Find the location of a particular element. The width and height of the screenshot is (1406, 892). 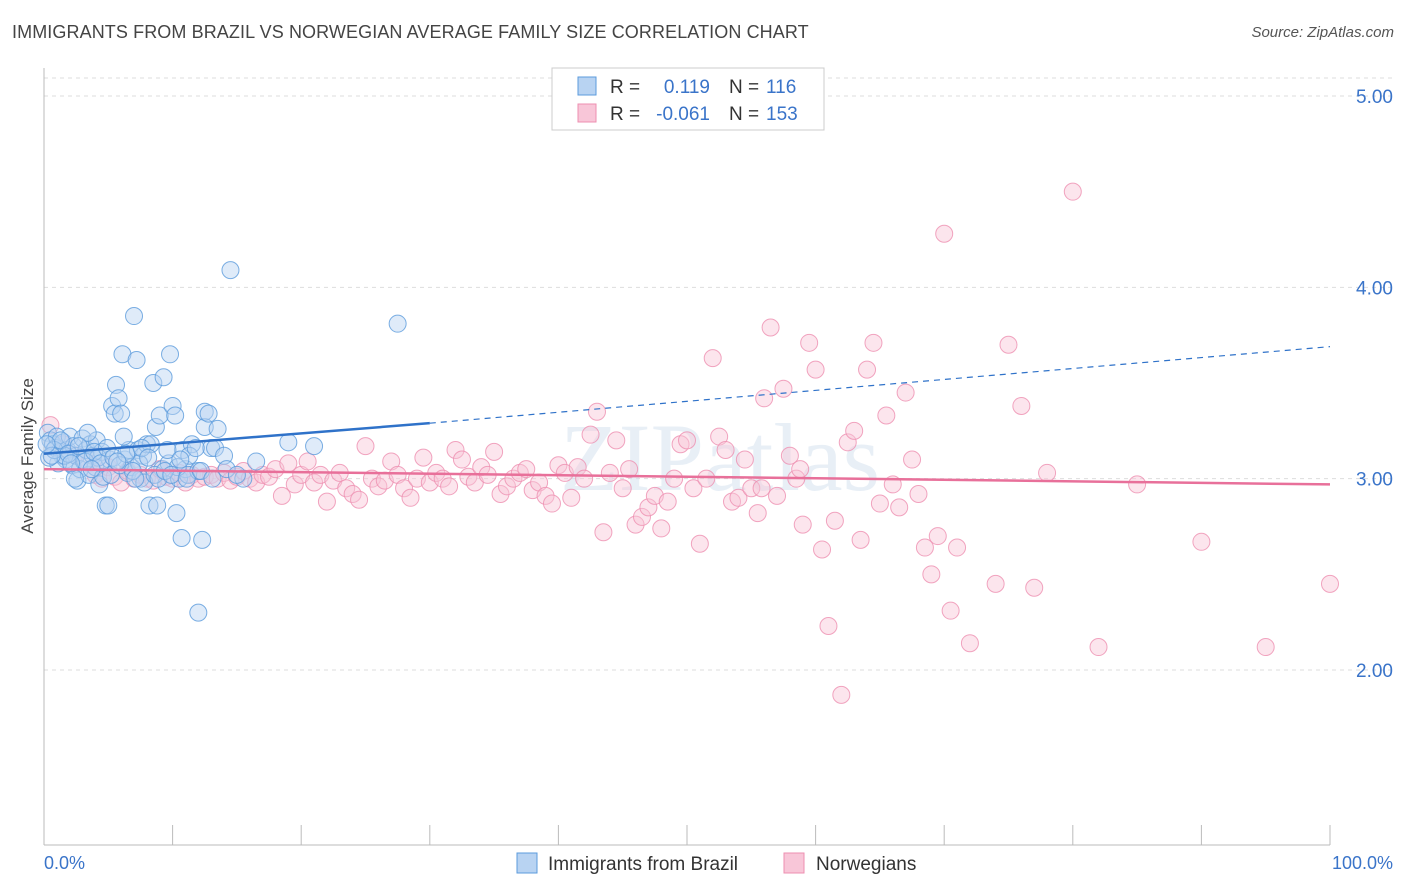

legend-n-label: N = is located at coordinates (744, 87).